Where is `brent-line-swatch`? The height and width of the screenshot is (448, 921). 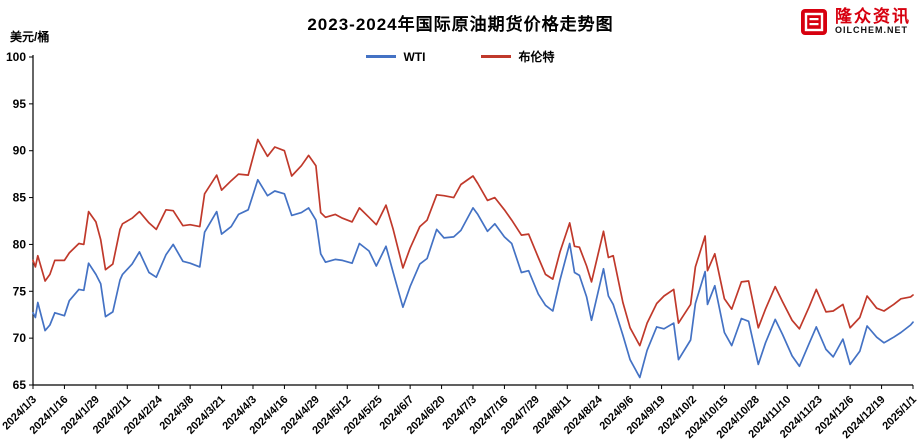
brent-line-swatch is located at coordinates (496, 56).